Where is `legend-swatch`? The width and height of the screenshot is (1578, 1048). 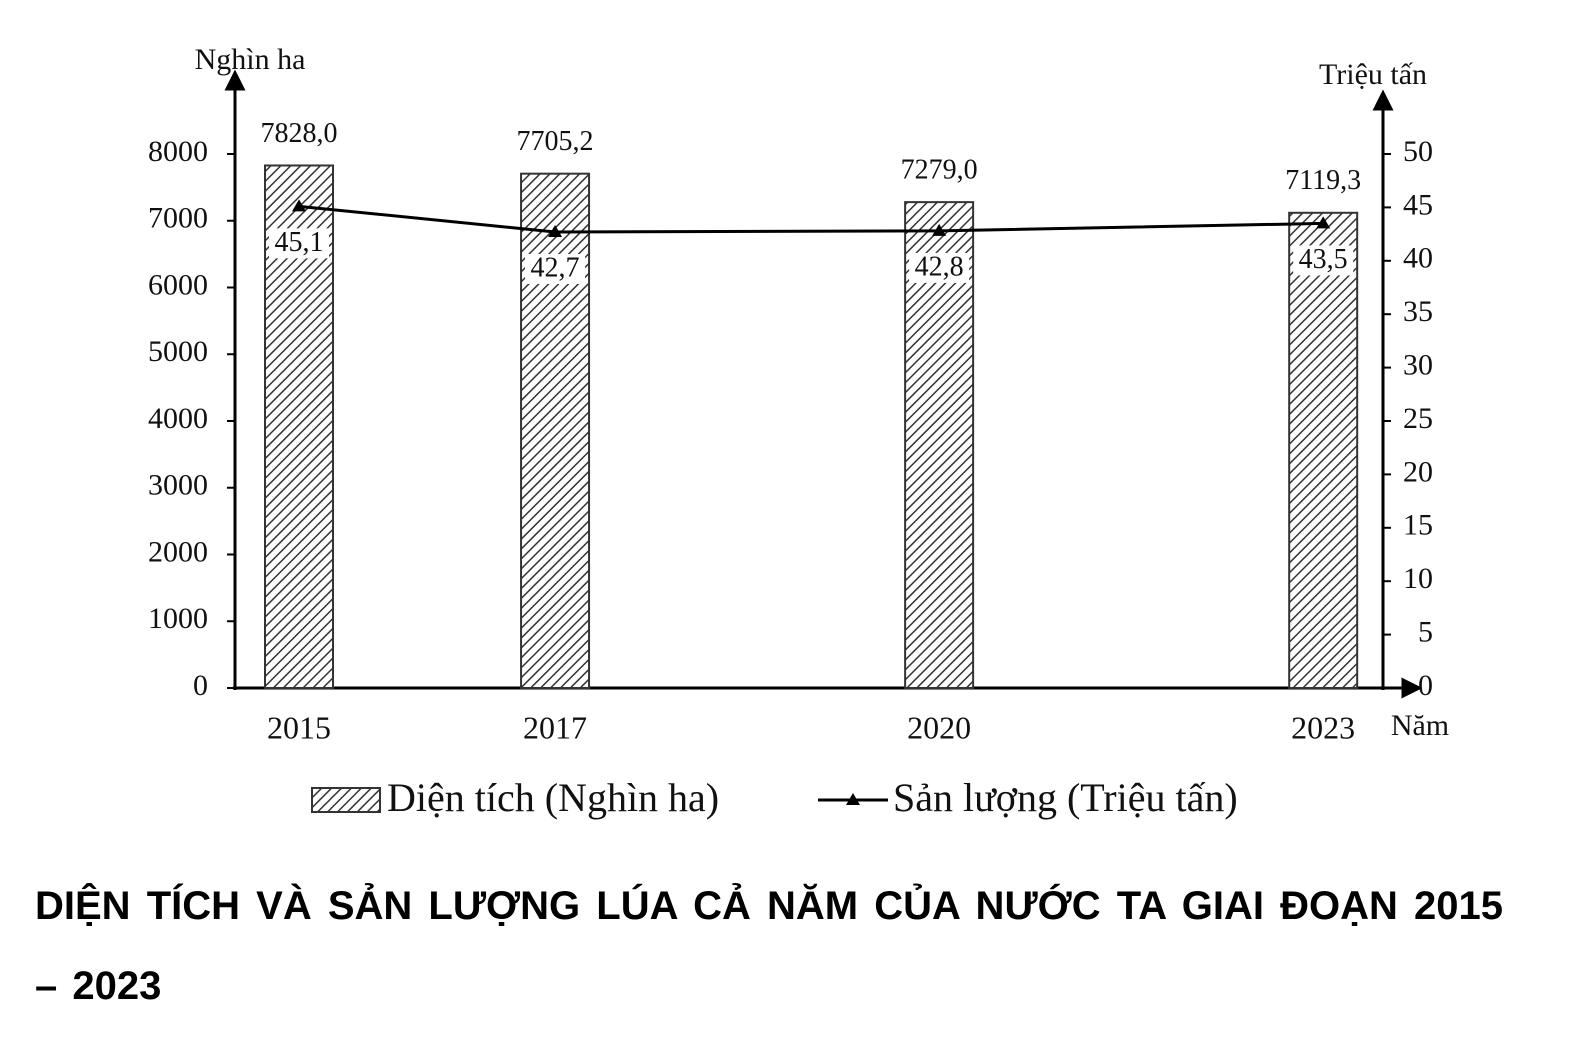 legend-swatch is located at coordinates (346, 800).